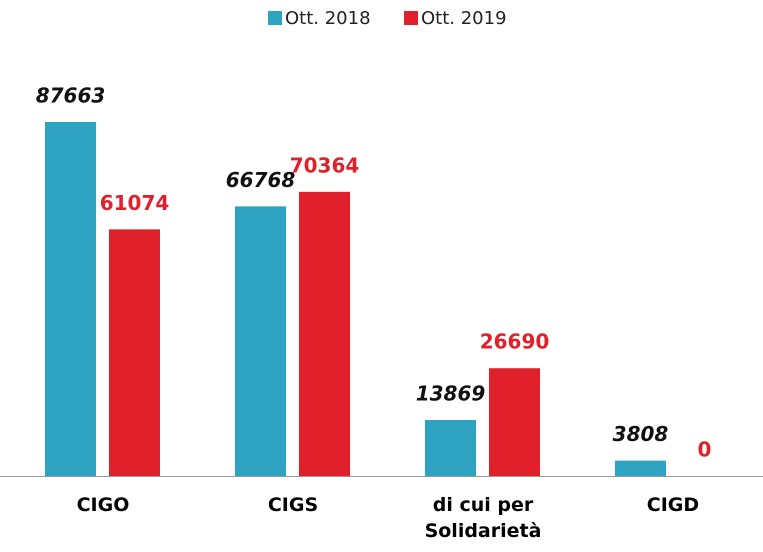 The height and width of the screenshot is (552, 763). What do you see at coordinates (325, 165) in the screenshot?
I see `value-label: 70364` at bounding box center [325, 165].